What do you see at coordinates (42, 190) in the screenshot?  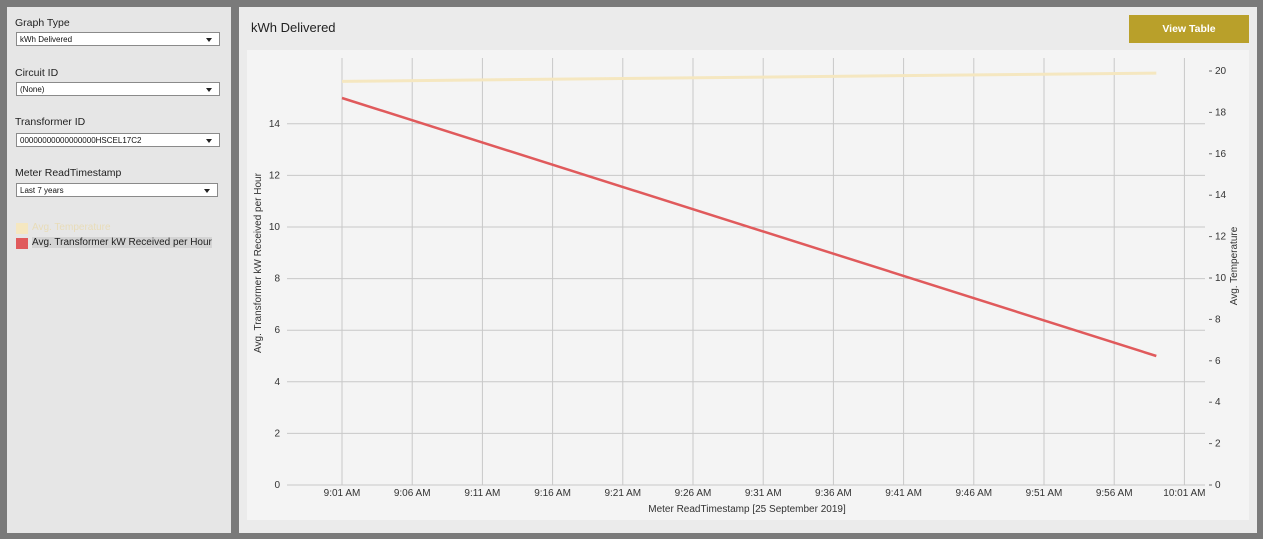 I see `meter-read-value: Last 7 years` at bounding box center [42, 190].